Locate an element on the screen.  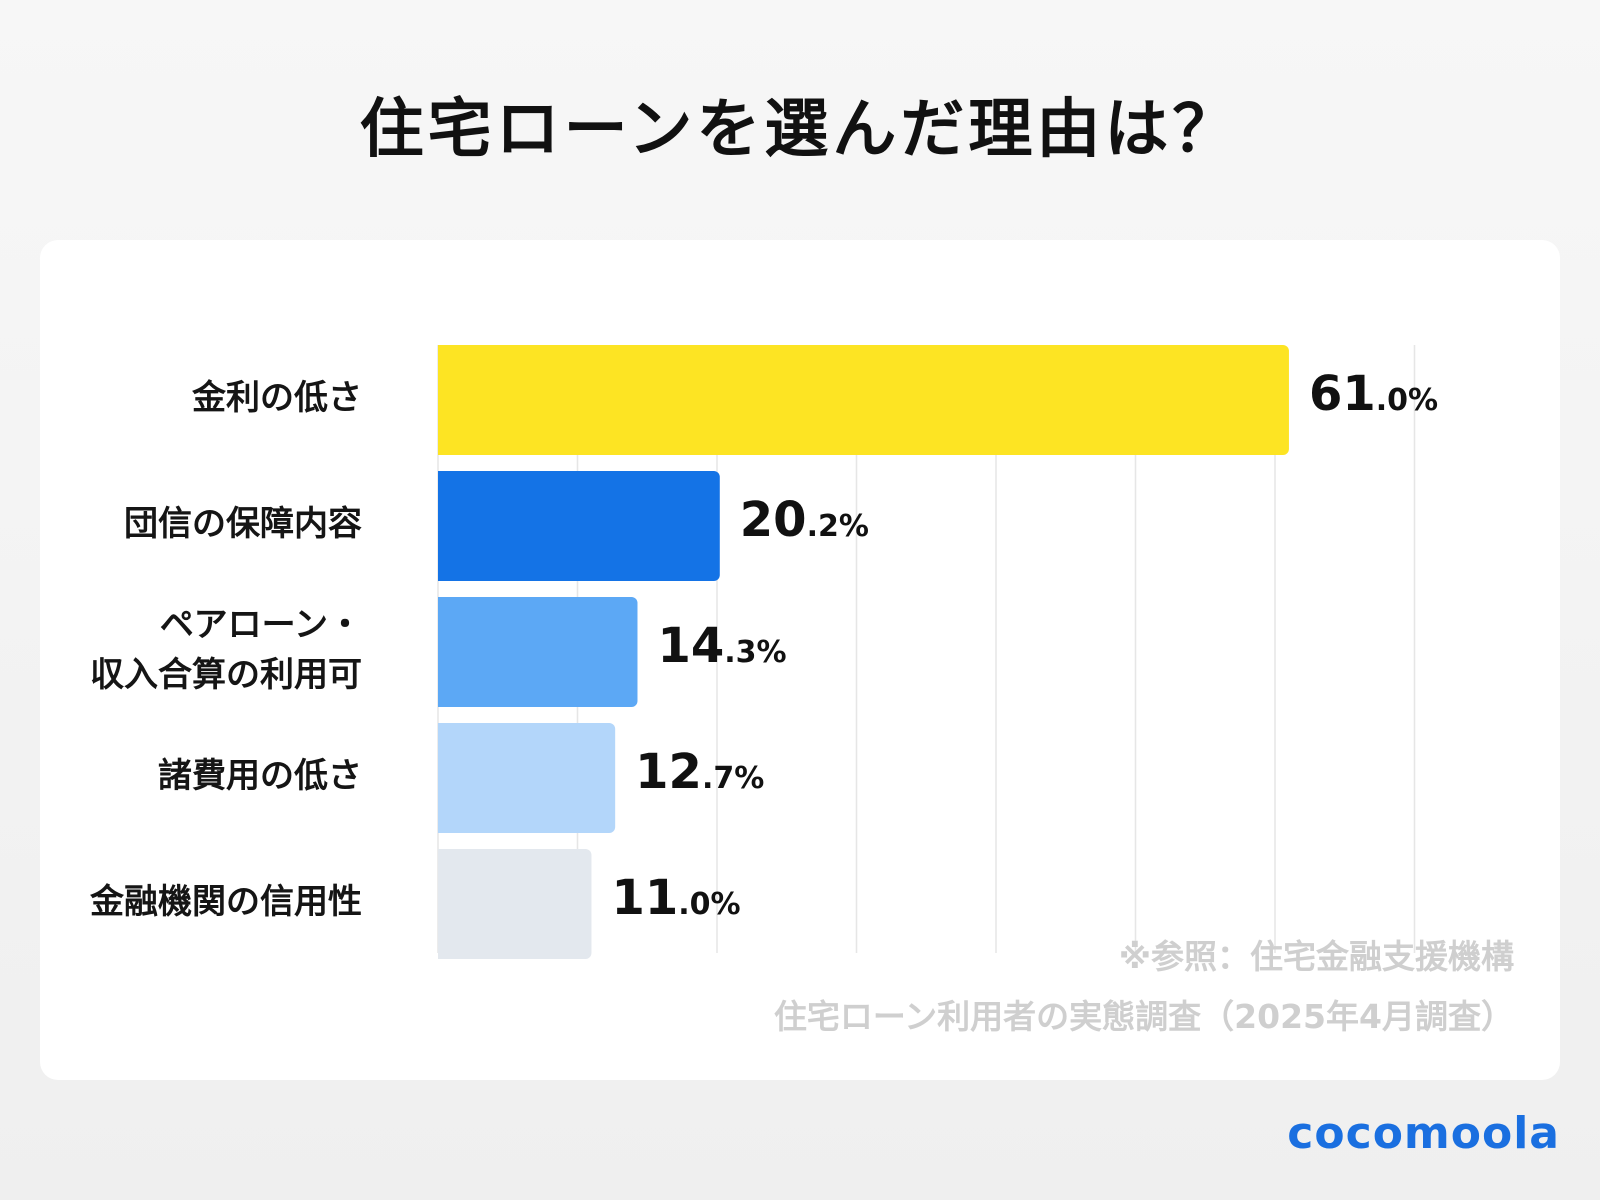
source-line-2: 住宅ローン利用者の実態調査（2025年4月調査） is located at coordinates (1143, 1016).